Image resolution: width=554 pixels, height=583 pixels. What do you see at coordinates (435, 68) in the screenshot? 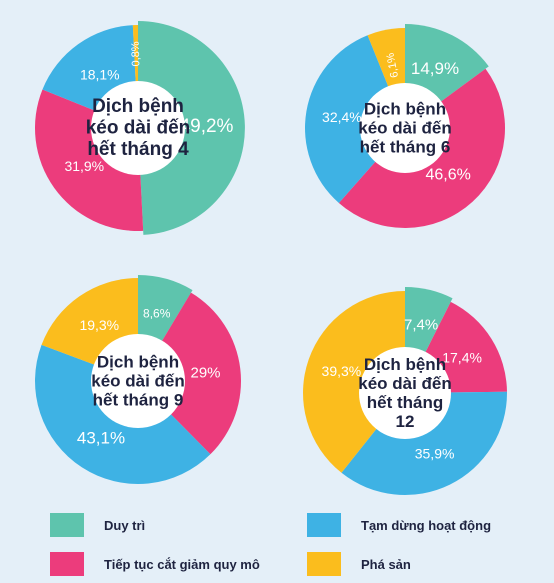
I see `pie-label-maintain: 14,9%` at bounding box center [435, 68].